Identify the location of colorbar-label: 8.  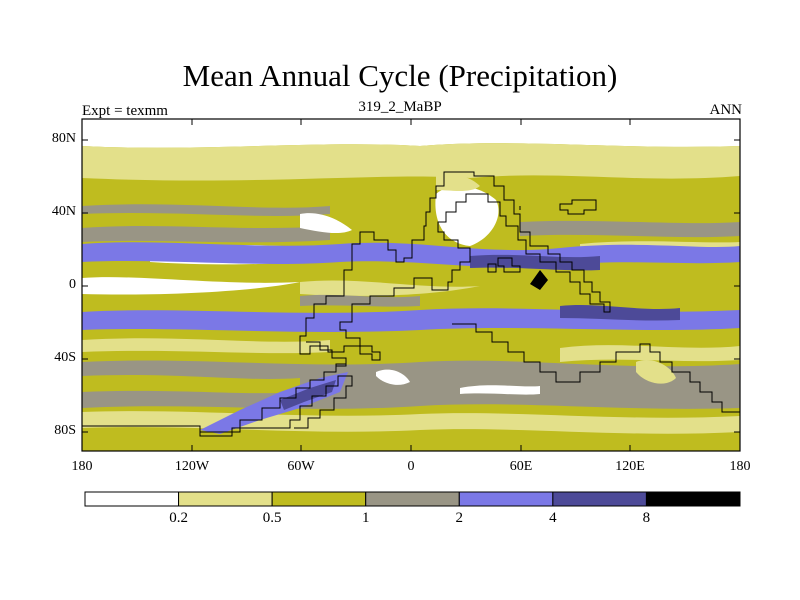
(646, 518).